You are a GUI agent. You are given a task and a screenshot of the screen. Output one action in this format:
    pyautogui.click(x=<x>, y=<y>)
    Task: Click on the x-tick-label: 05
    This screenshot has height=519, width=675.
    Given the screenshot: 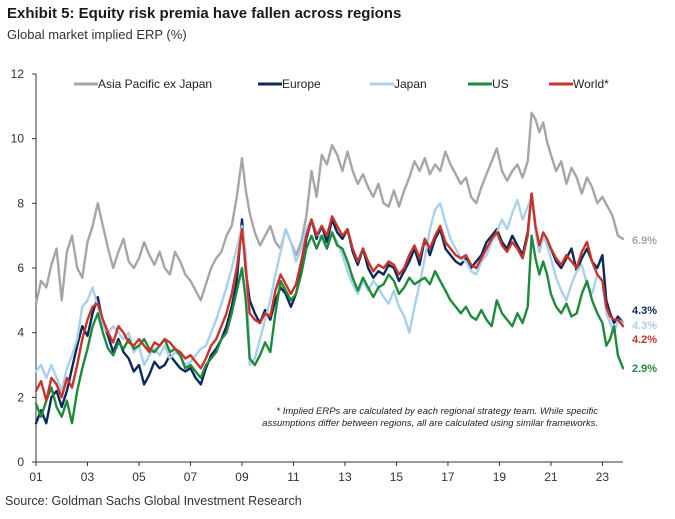 What is the action you would take?
    pyautogui.click(x=139, y=477)
    